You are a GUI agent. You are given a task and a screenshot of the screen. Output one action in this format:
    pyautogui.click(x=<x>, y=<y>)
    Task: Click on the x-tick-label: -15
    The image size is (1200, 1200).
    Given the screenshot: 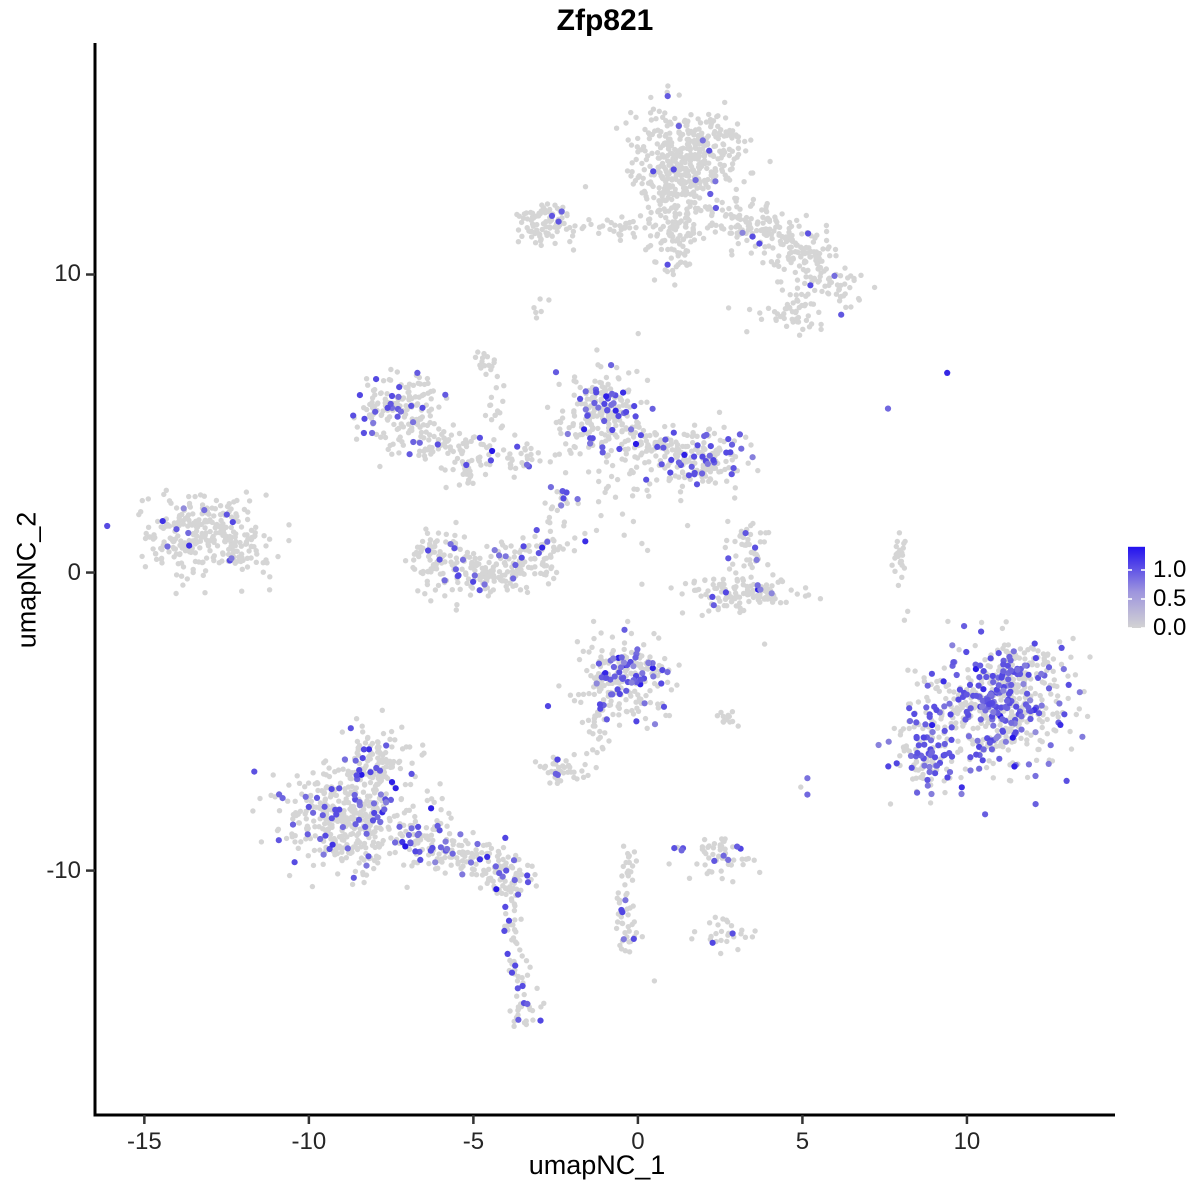 What is the action you would take?
    pyautogui.click(x=144, y=1141)
    